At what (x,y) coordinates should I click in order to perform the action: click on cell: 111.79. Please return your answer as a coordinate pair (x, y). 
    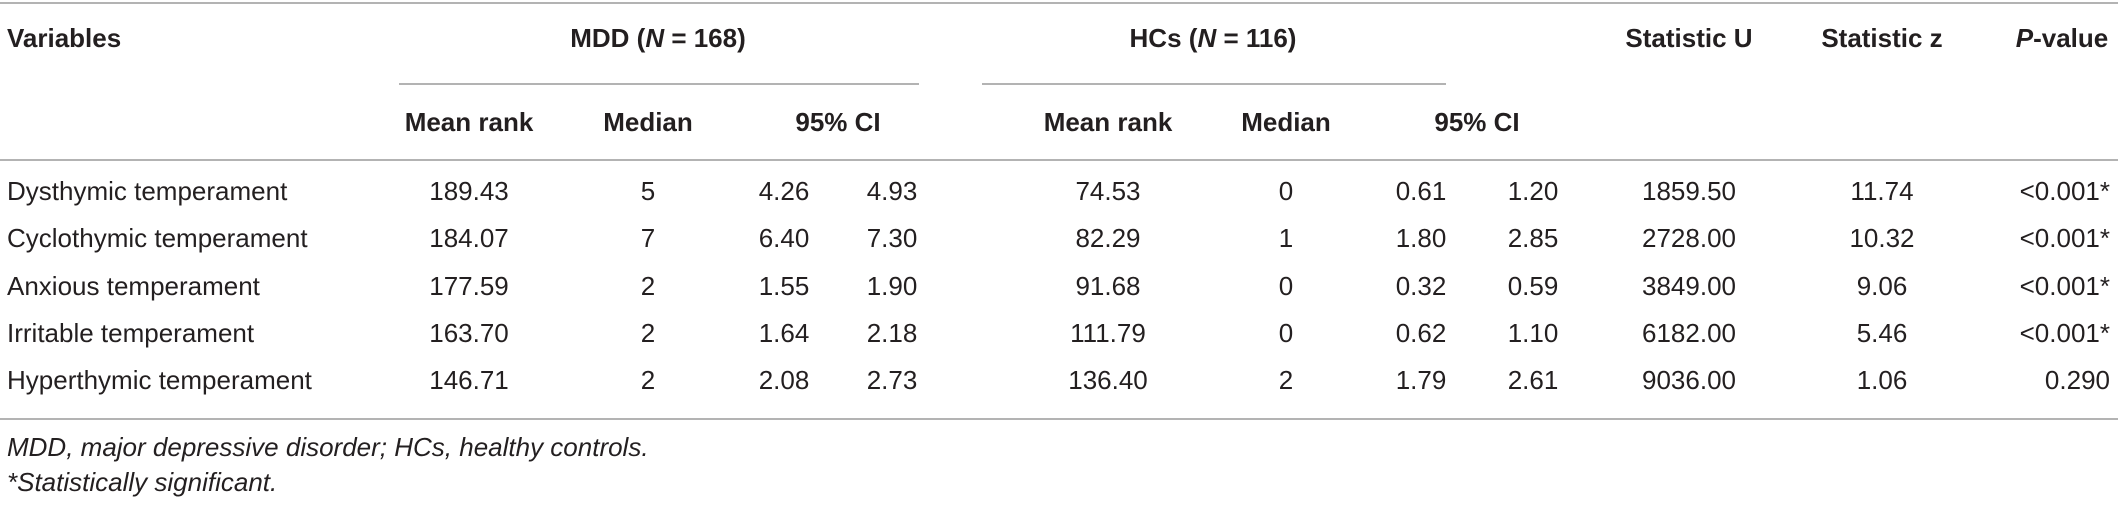
    Looking at the image, I should click on (1108, 333).